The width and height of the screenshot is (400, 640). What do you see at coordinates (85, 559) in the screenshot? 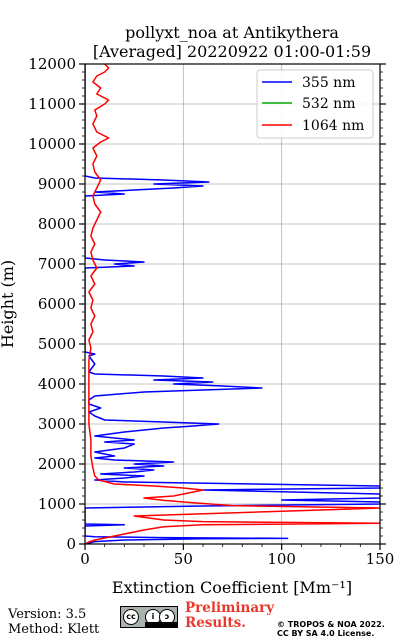
I see `x-tick-label: 0` at bounding box center [85, 559].